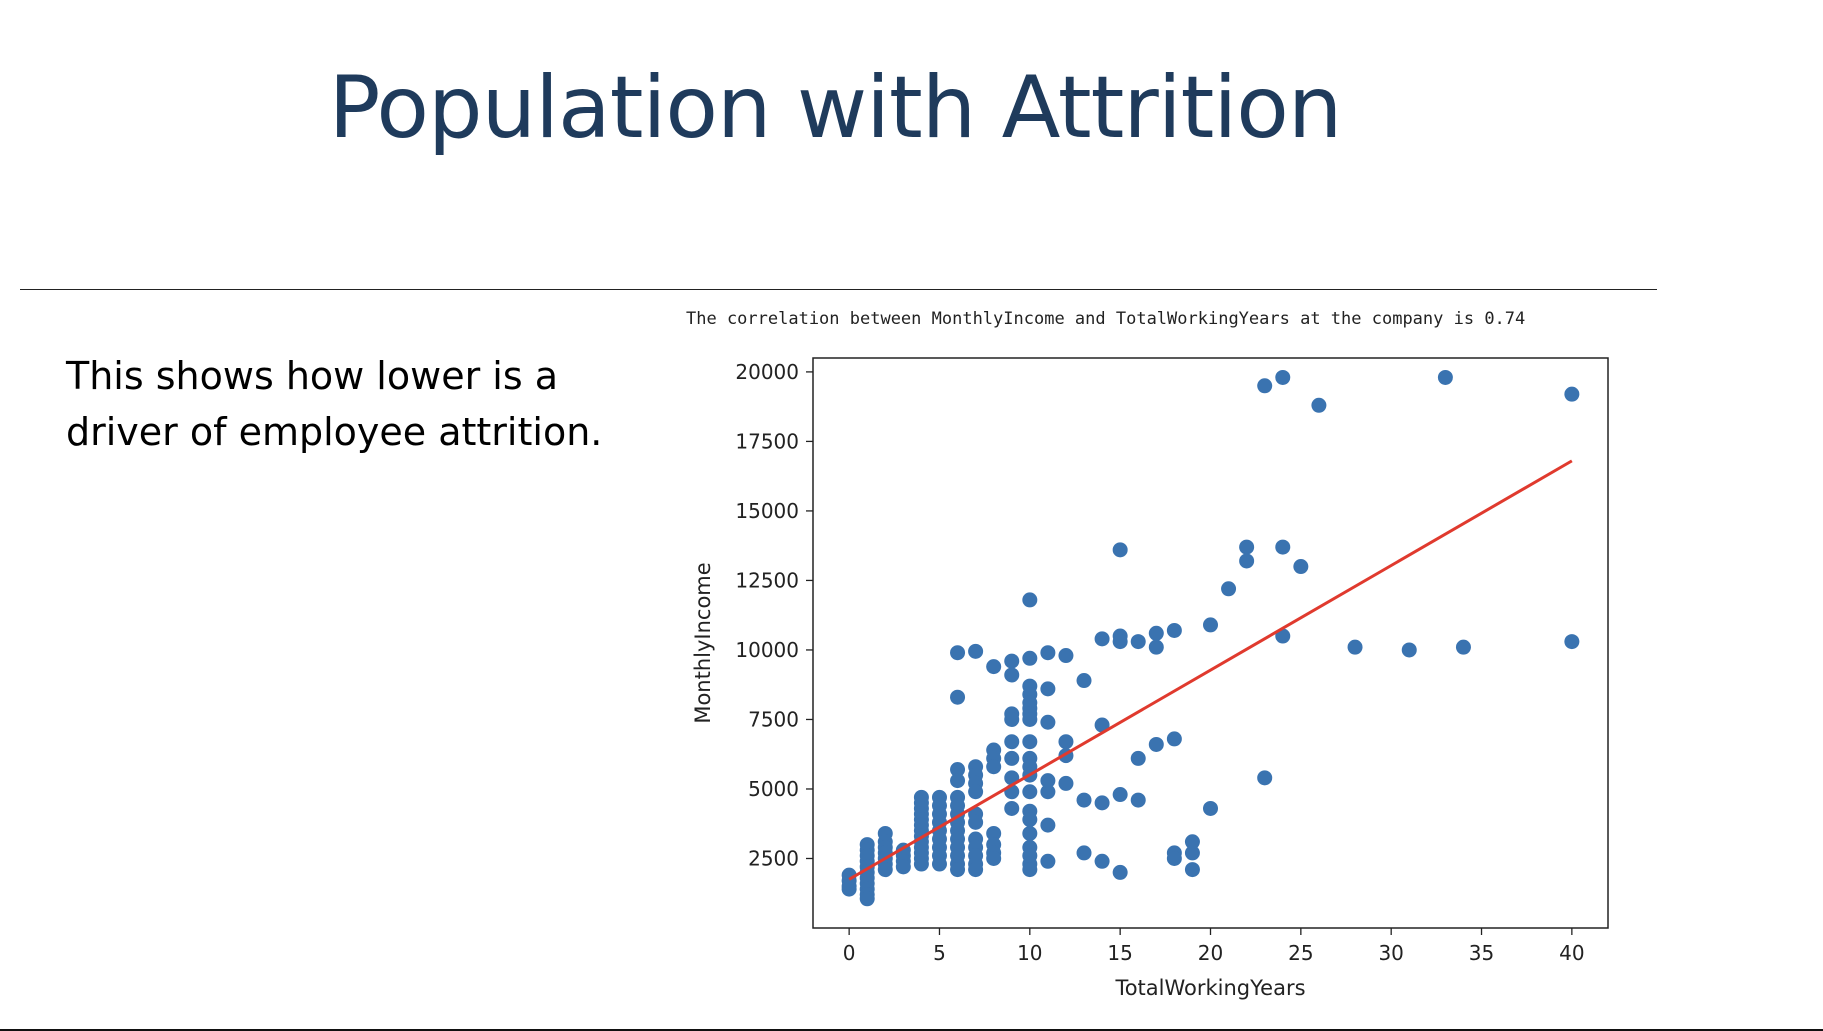 The image size is (1823, 1031). What do you see at coordinates (849, 953) in the screenshot?
I see `x-tick-label: 0` at bounding box center [849, 953].